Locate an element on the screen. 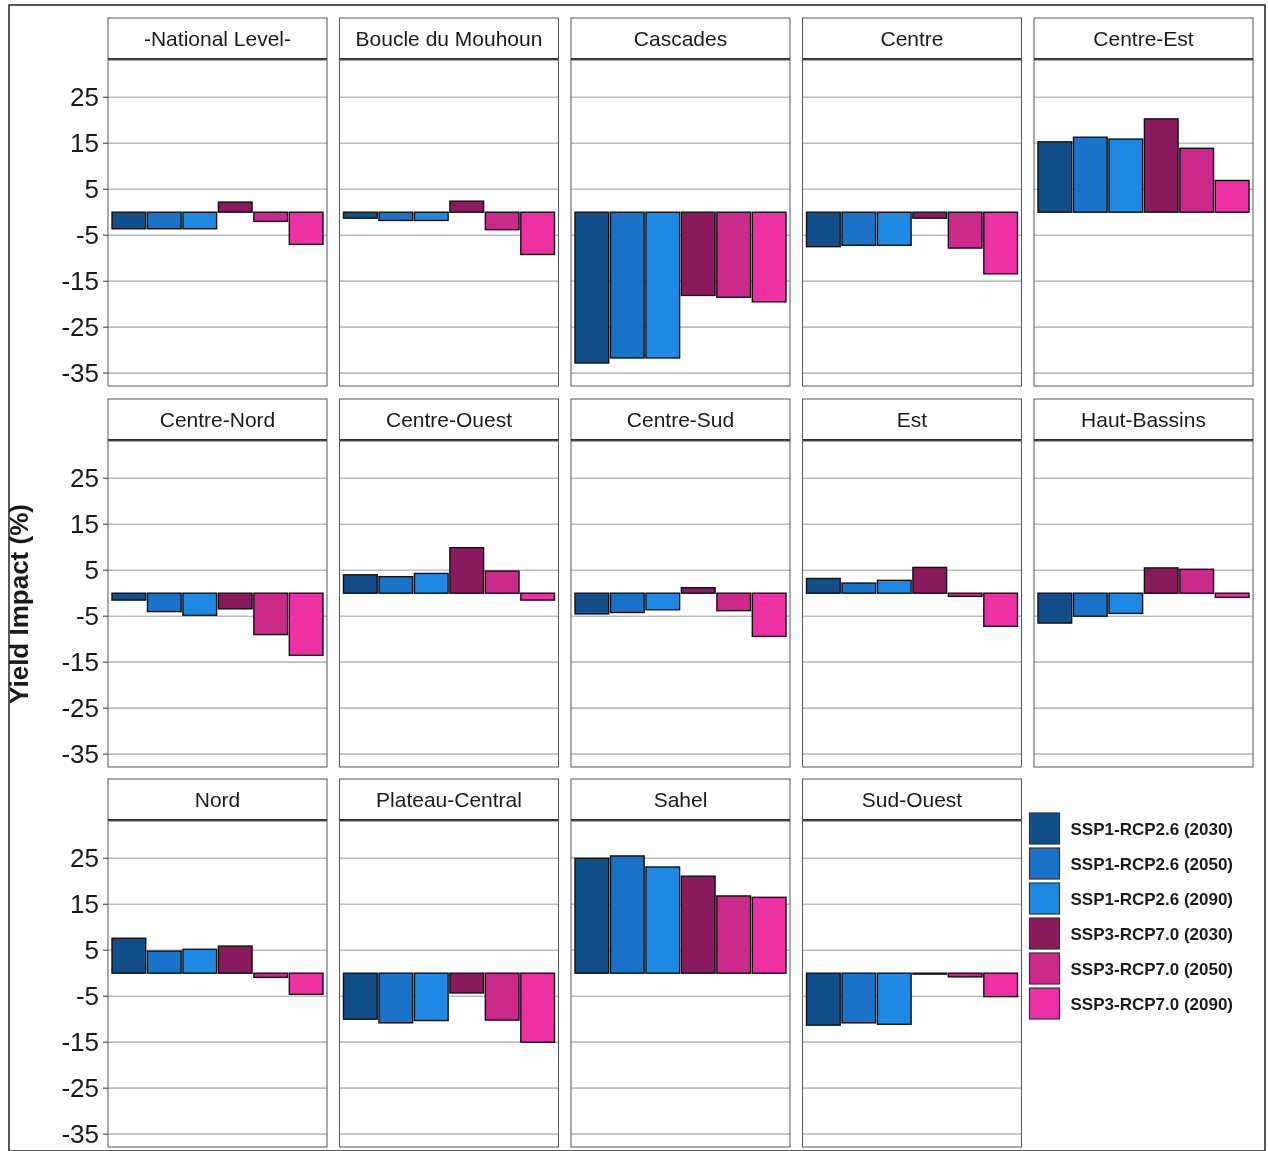 This screenshot has height=1151, width=1268. legend-label: SSP3-RCP7.0 (2030) is located at coordinates (1152, 934).